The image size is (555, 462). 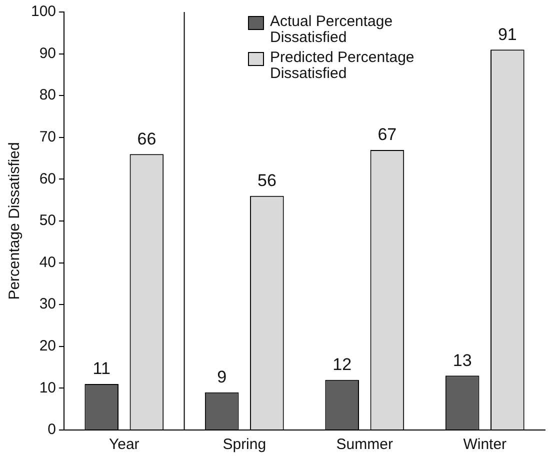 What do you see at coordinates (332, 29) in the screenshot?
I see `legend-label: Actual Percentage Dissatisfied` at bounding box center [332, 29].